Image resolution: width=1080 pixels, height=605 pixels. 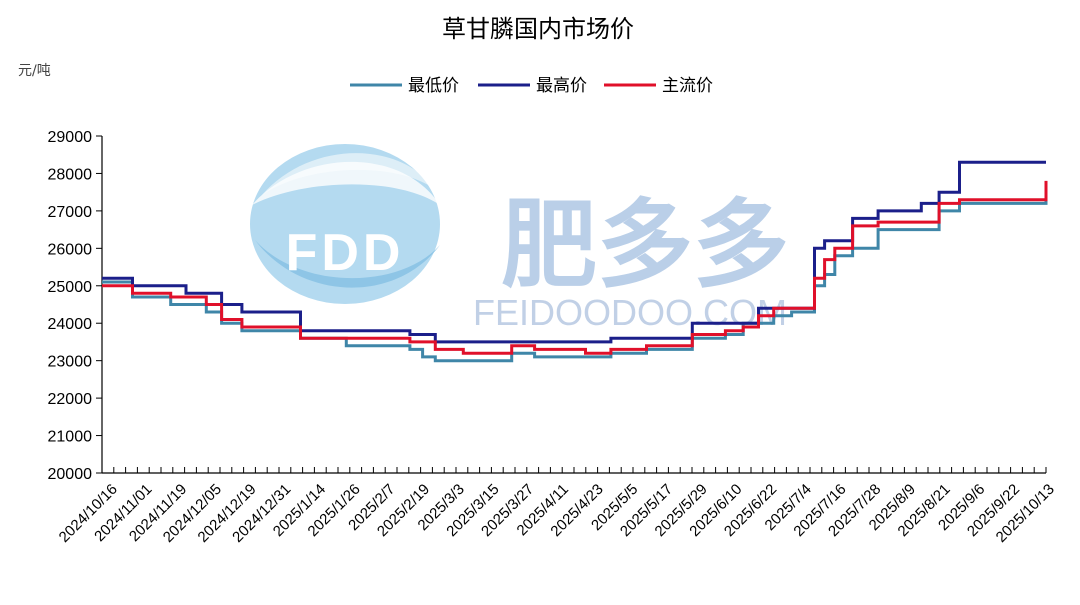 I want to click on y-tick-label: 26000, so click(x=70, y=249).